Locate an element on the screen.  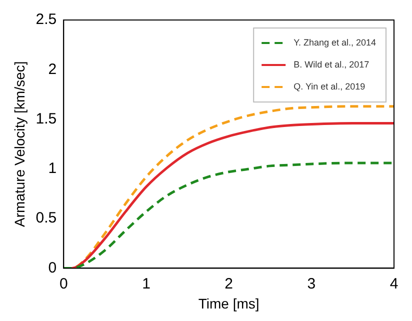
y-tick-label: 1 is located at coordinates (52, 169).